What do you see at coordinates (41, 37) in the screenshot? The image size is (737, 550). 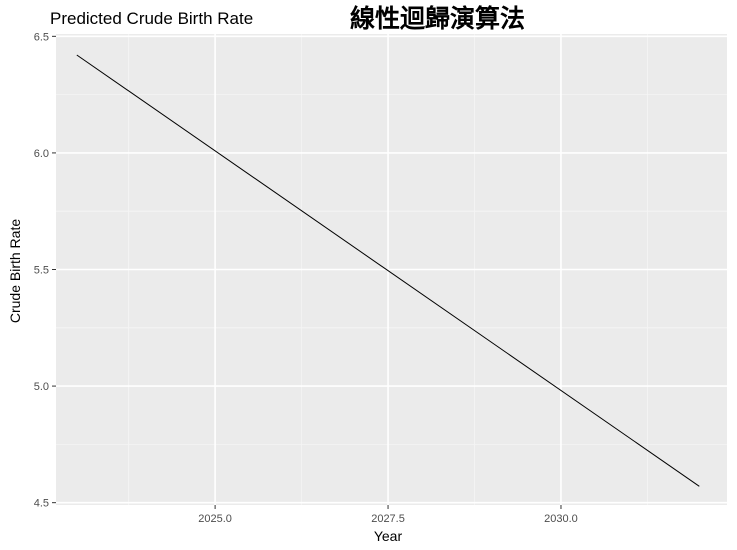 I see `y-tick-label: 6.5` at bounding box center [41, 37].